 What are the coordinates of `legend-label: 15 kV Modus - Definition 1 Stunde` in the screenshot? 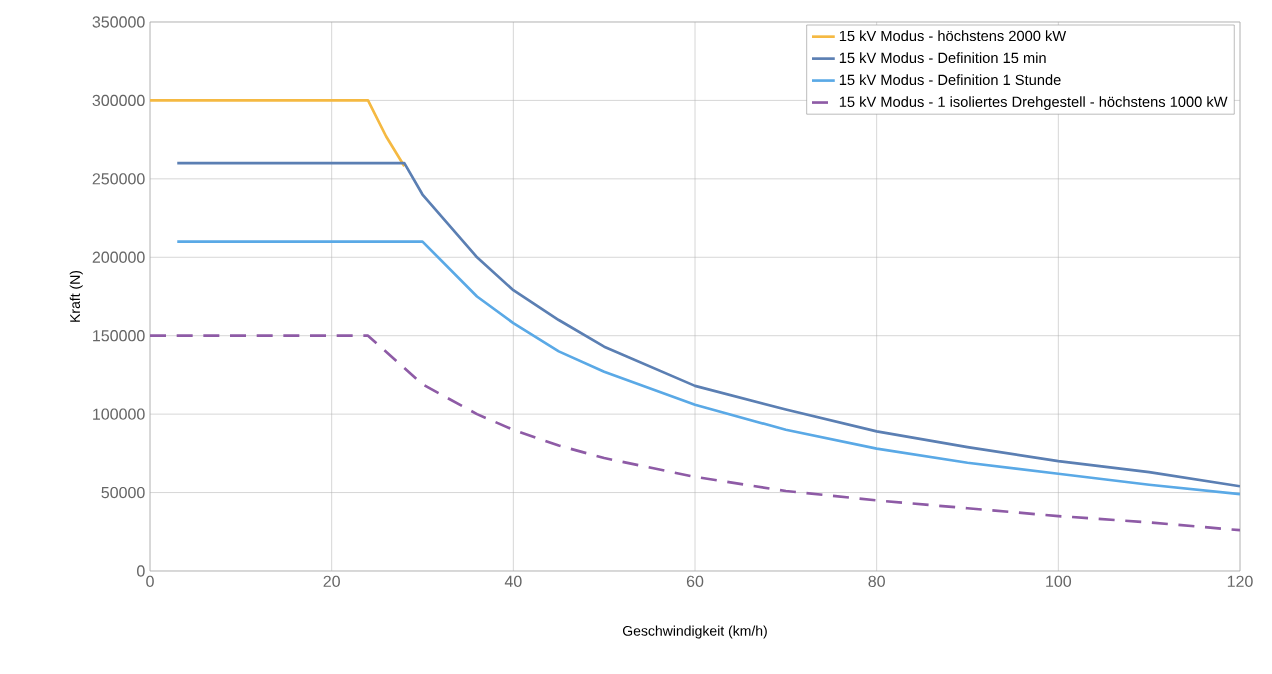 It's located at (950, 80).